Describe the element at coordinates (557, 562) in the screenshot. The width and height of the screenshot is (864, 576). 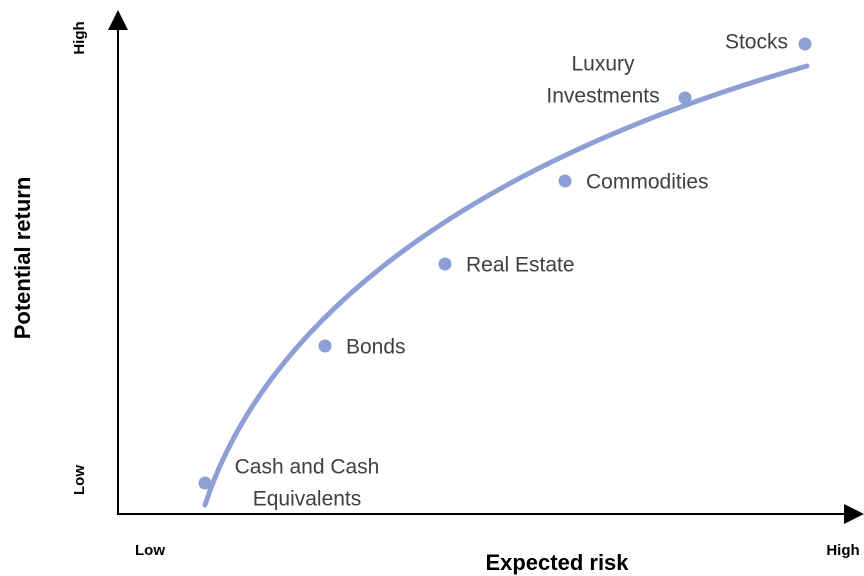
I see `x-title: Expected risk` at that location.